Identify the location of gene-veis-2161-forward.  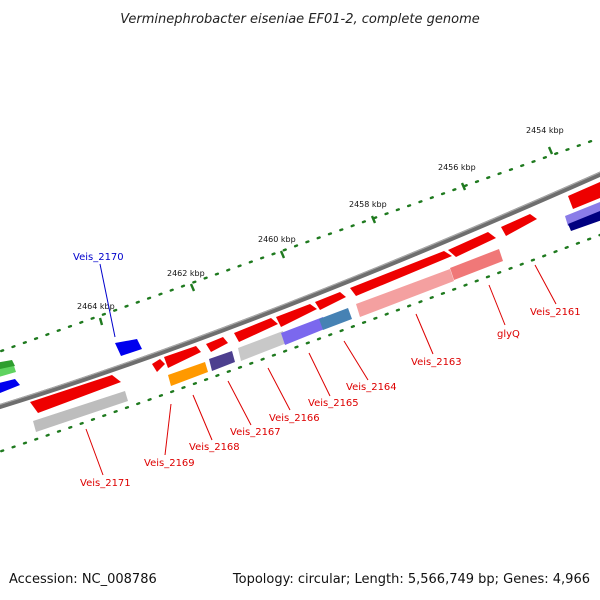
(519, 225).